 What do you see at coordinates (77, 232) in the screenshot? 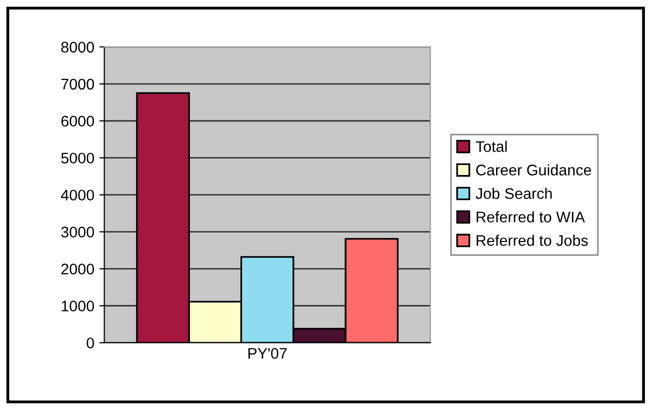
I see `y-tick-label: 3000` at bounding box center [77, 232].